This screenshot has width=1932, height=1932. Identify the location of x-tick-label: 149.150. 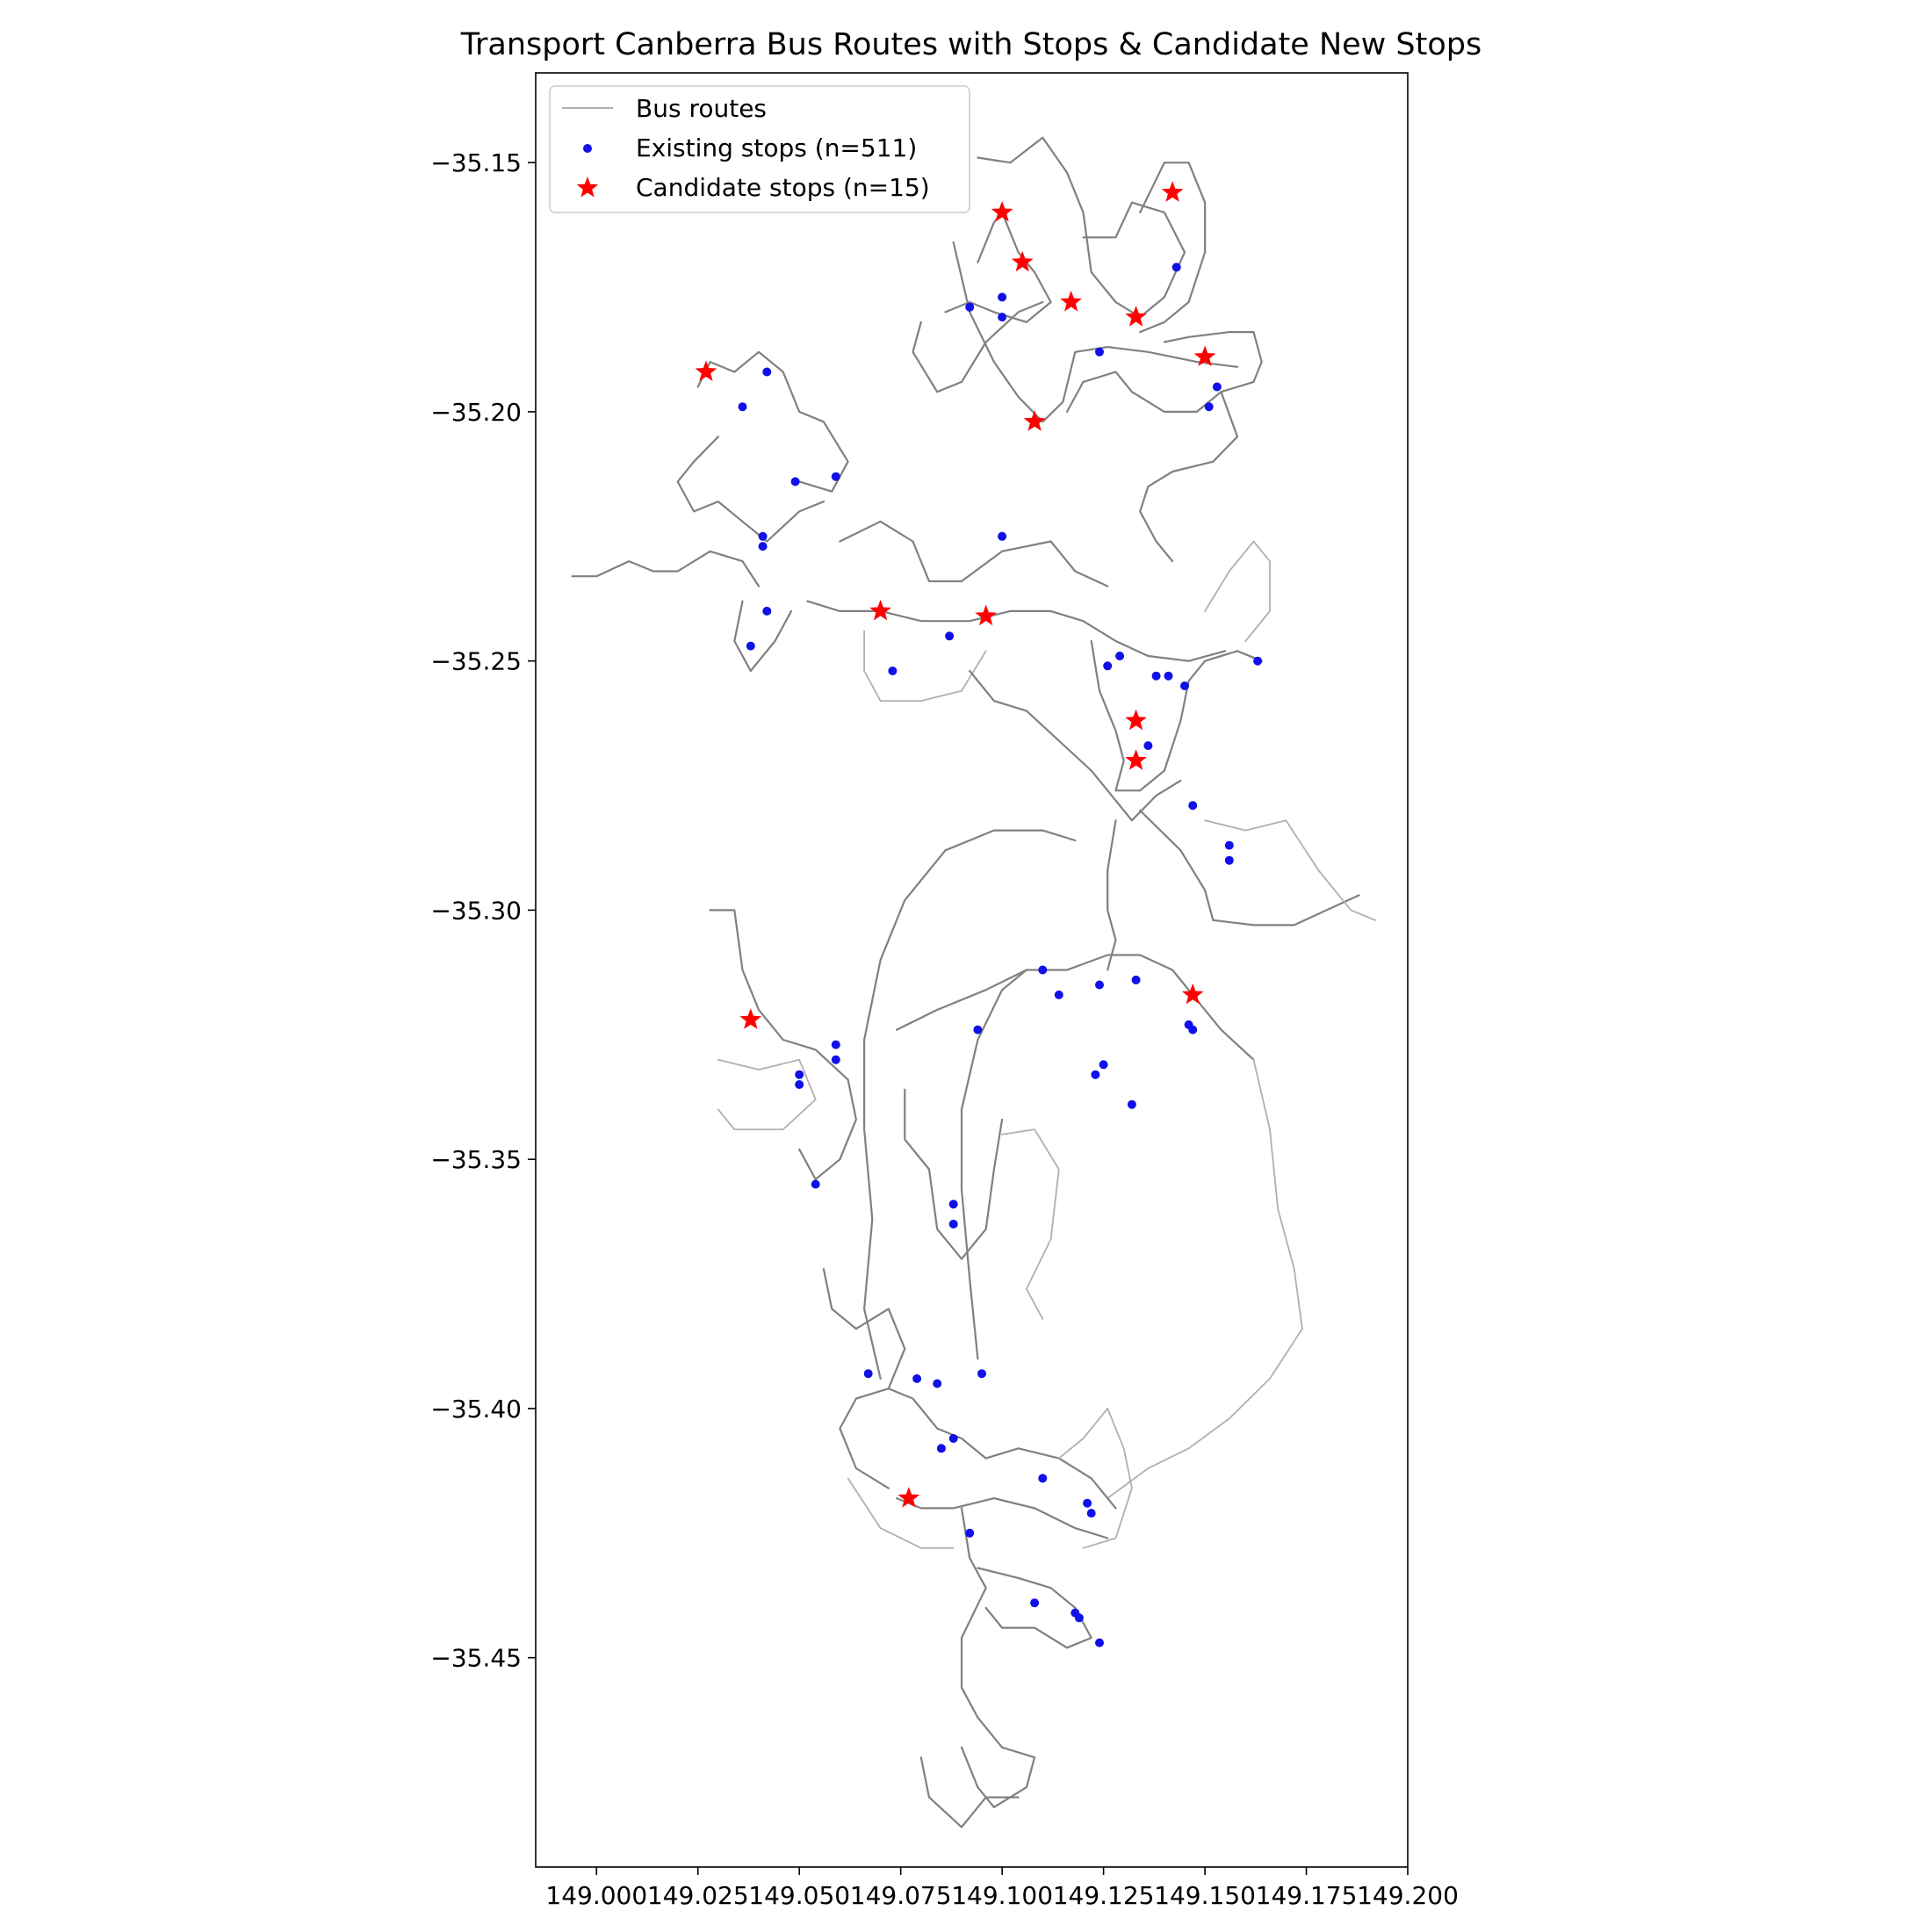
(1205, 1896).